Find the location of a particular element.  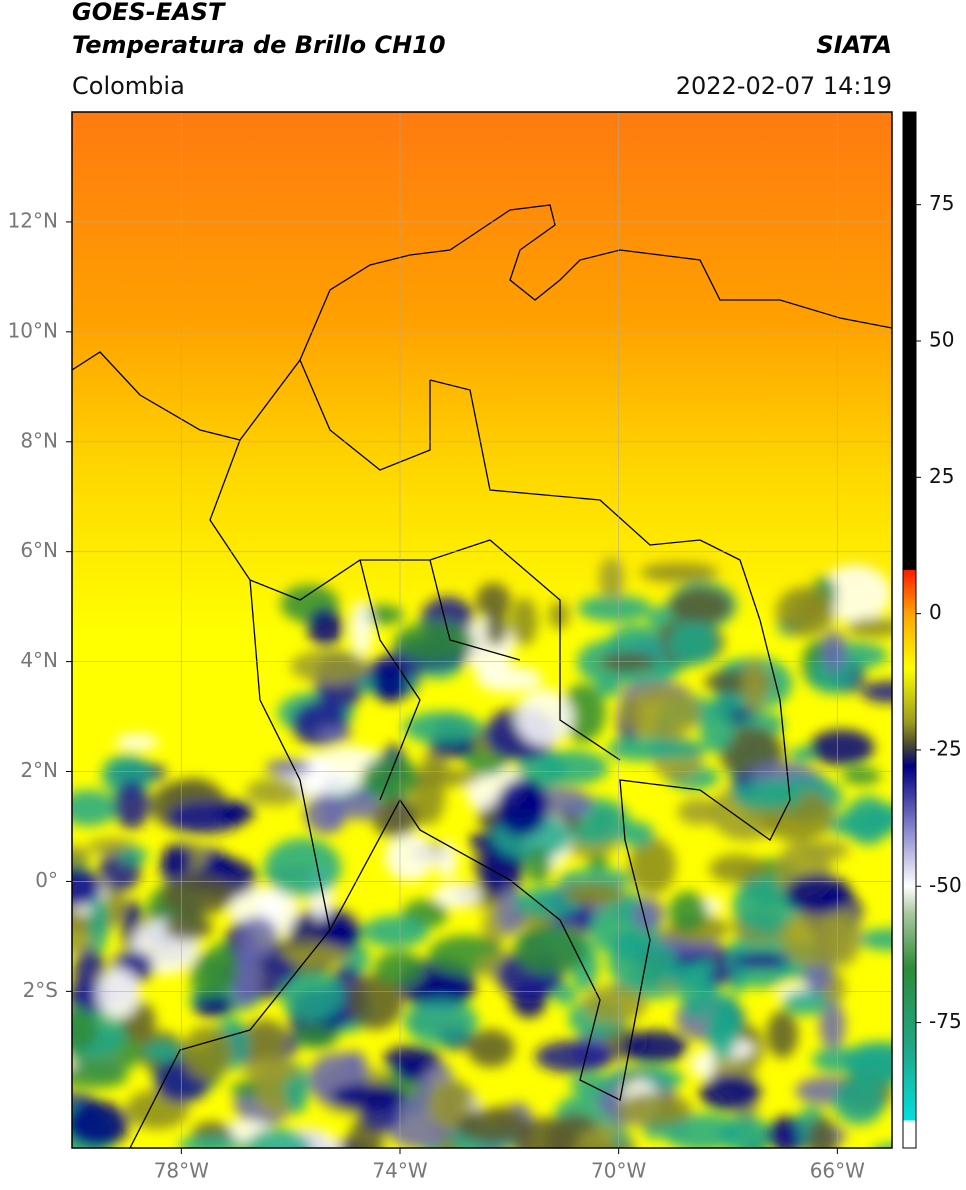

colorbar-tick-label: 0 is located at coordinates (935, 612).